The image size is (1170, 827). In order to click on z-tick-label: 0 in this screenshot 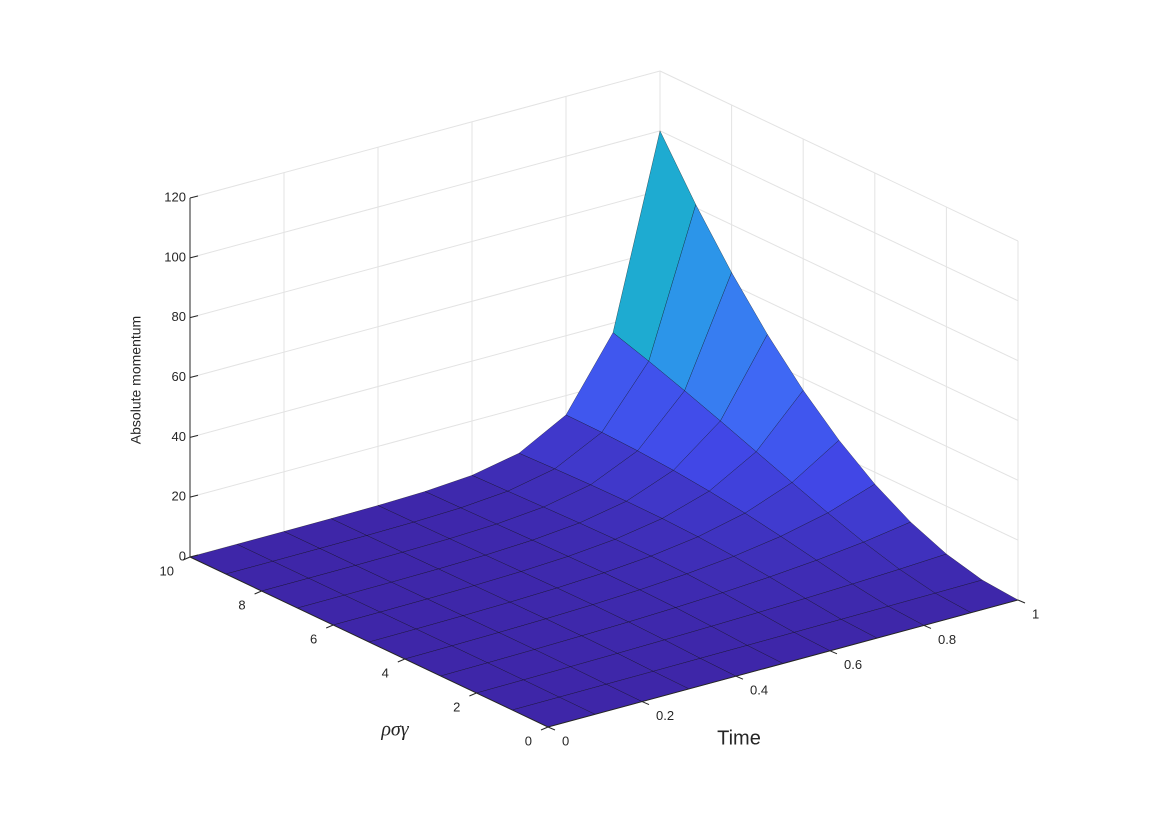, I will do `click(182, 555)`.